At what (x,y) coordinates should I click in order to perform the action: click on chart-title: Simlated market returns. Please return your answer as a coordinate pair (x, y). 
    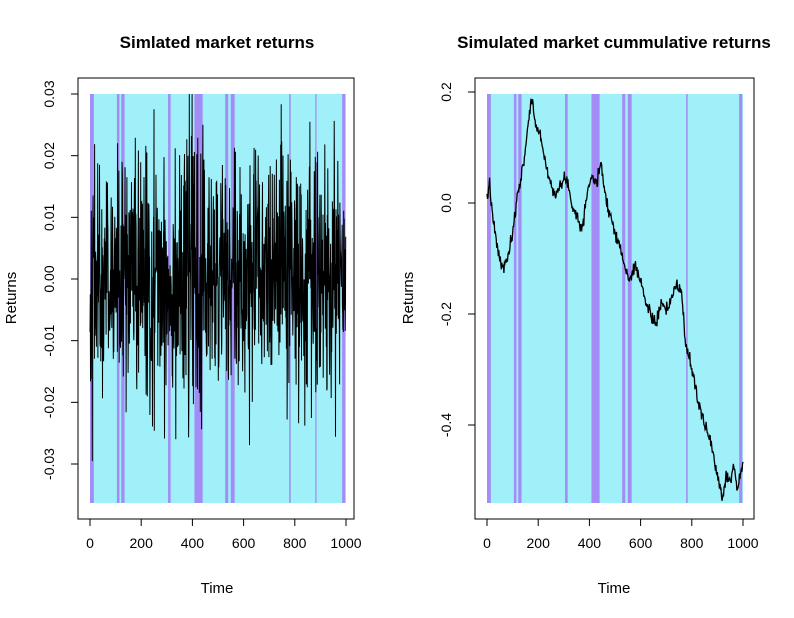
    Looking at the image, I should click on (217, 42).